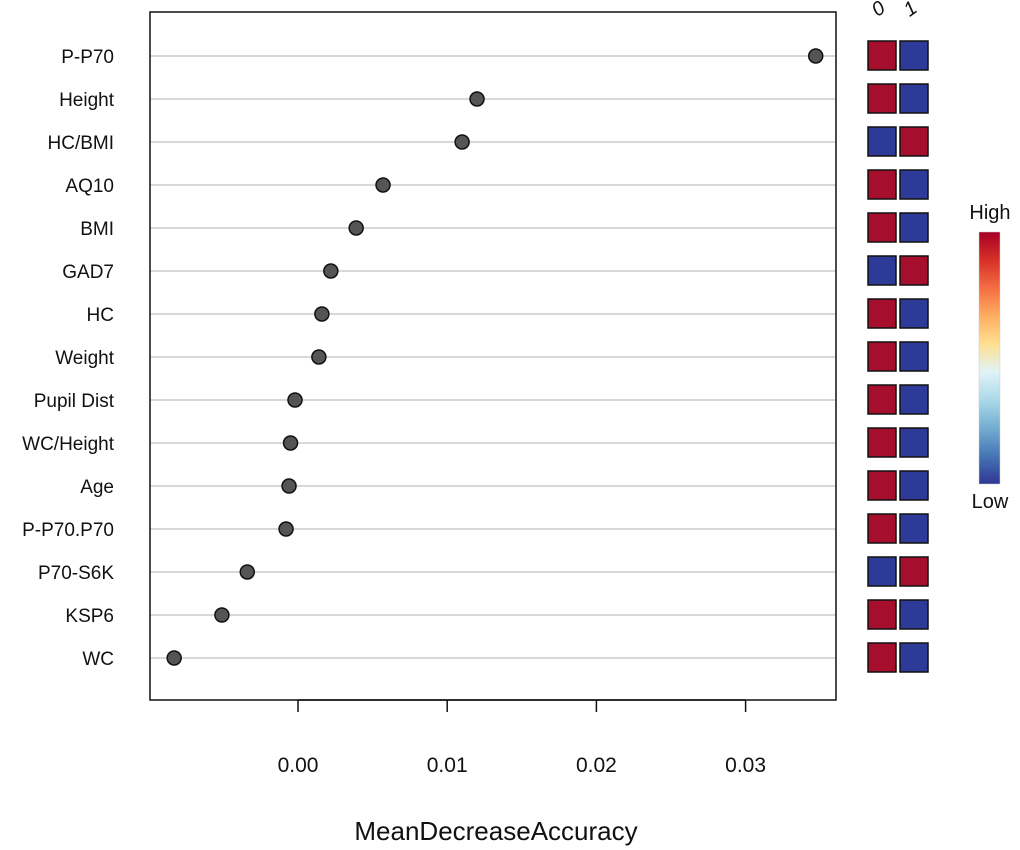 The width and height of the screenshot is (1020, 850). What do you see at coordinates (911, 10) in the screenshot?
I see `heatmap-column-label: 1` at bounding box center [911, 10].